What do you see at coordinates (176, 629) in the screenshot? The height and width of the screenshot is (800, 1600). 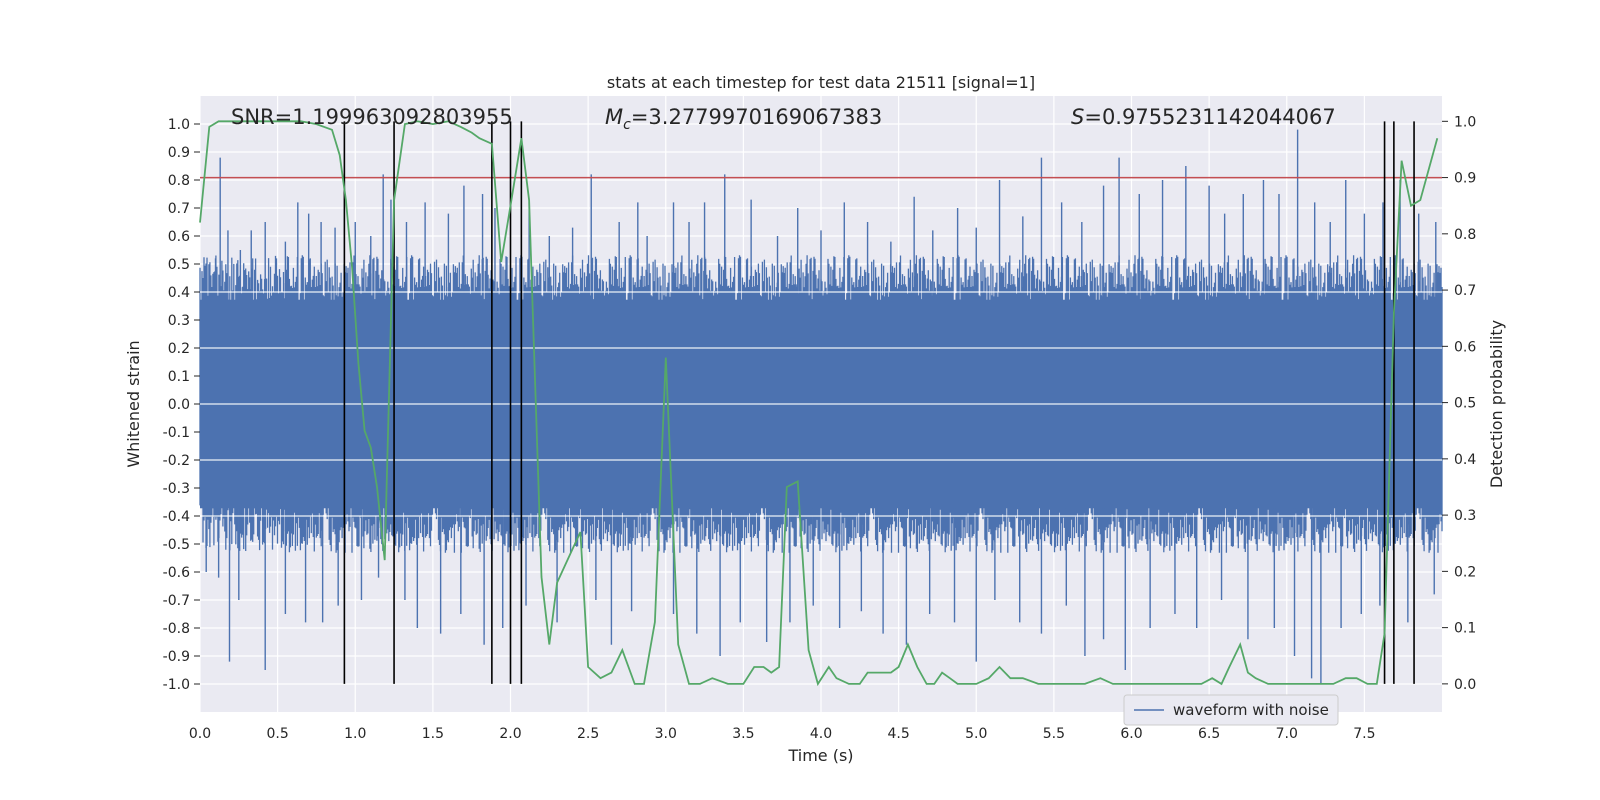 I see `y-tick-label: -0.8` at bounding box center [176, 629].